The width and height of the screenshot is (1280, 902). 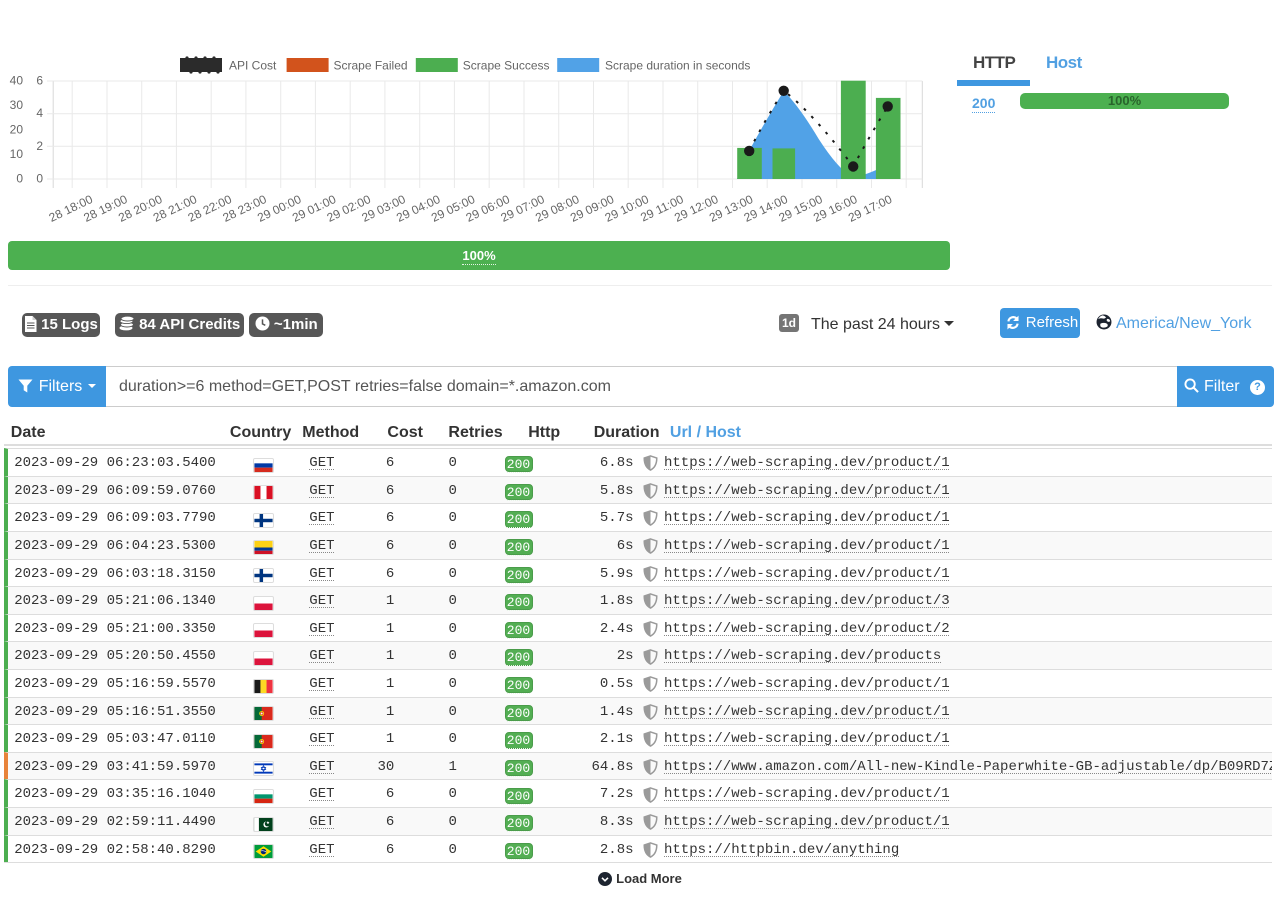 I want to click on svg-text: 2, so click(x=39, y=146).